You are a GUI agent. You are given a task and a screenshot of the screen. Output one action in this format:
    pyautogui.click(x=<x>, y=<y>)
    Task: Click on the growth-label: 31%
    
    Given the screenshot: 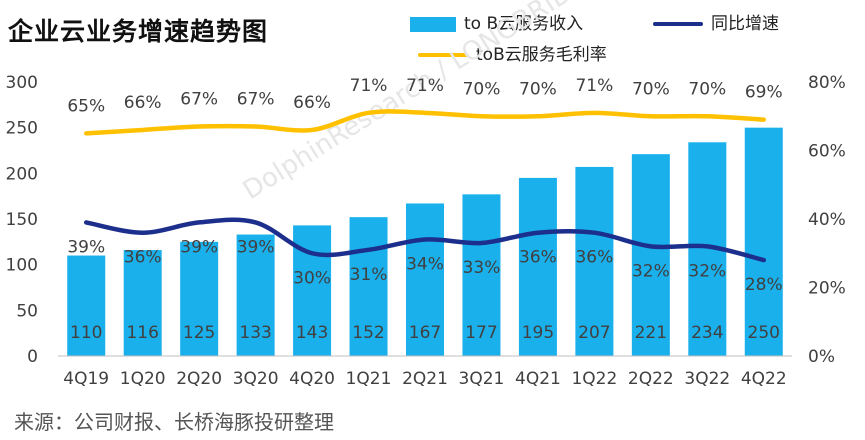 What is the action you would take?
    pyautogui.click(x=369, y=275)
    